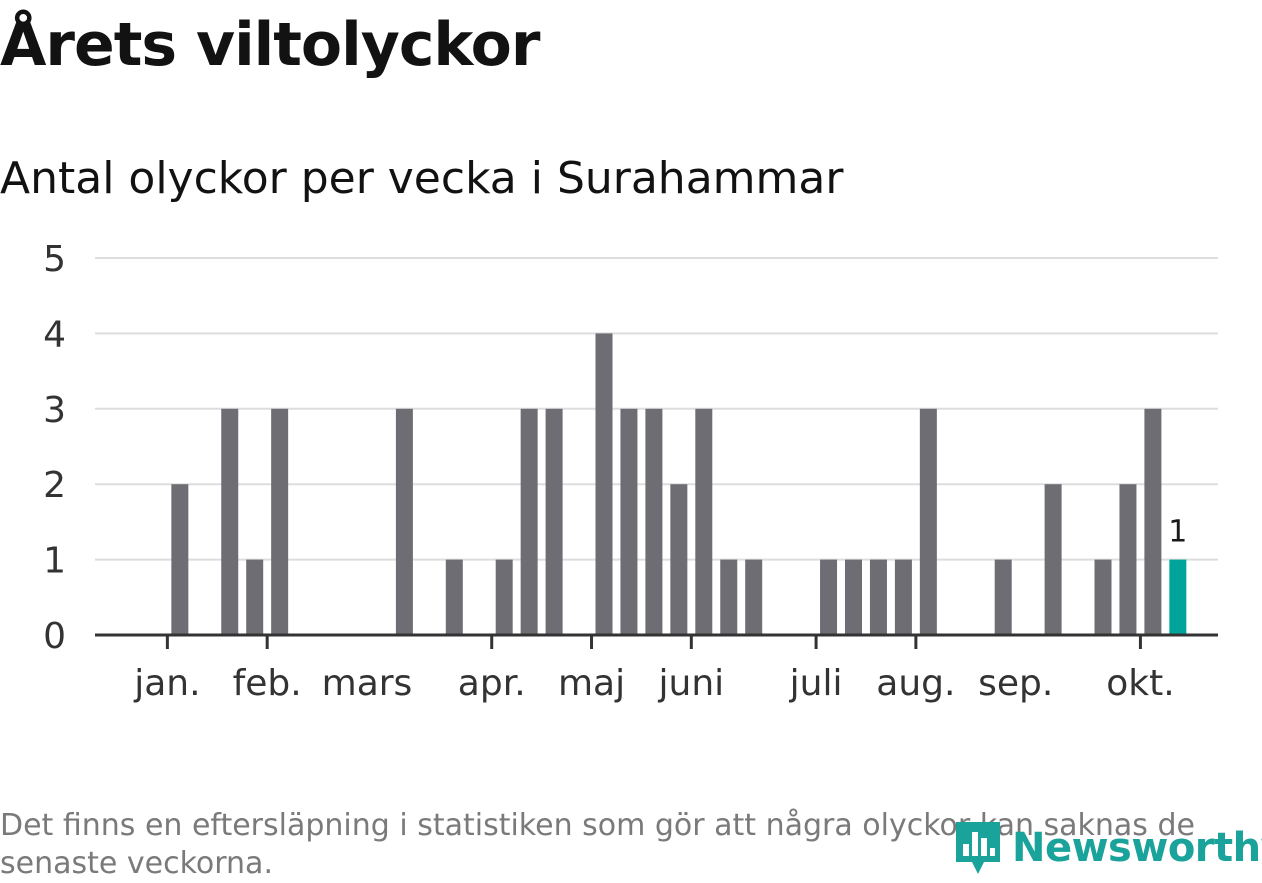  Describe the element at coordinates (492, 683) in the screenshot. I see `x-tick-label: apr.` at that location.